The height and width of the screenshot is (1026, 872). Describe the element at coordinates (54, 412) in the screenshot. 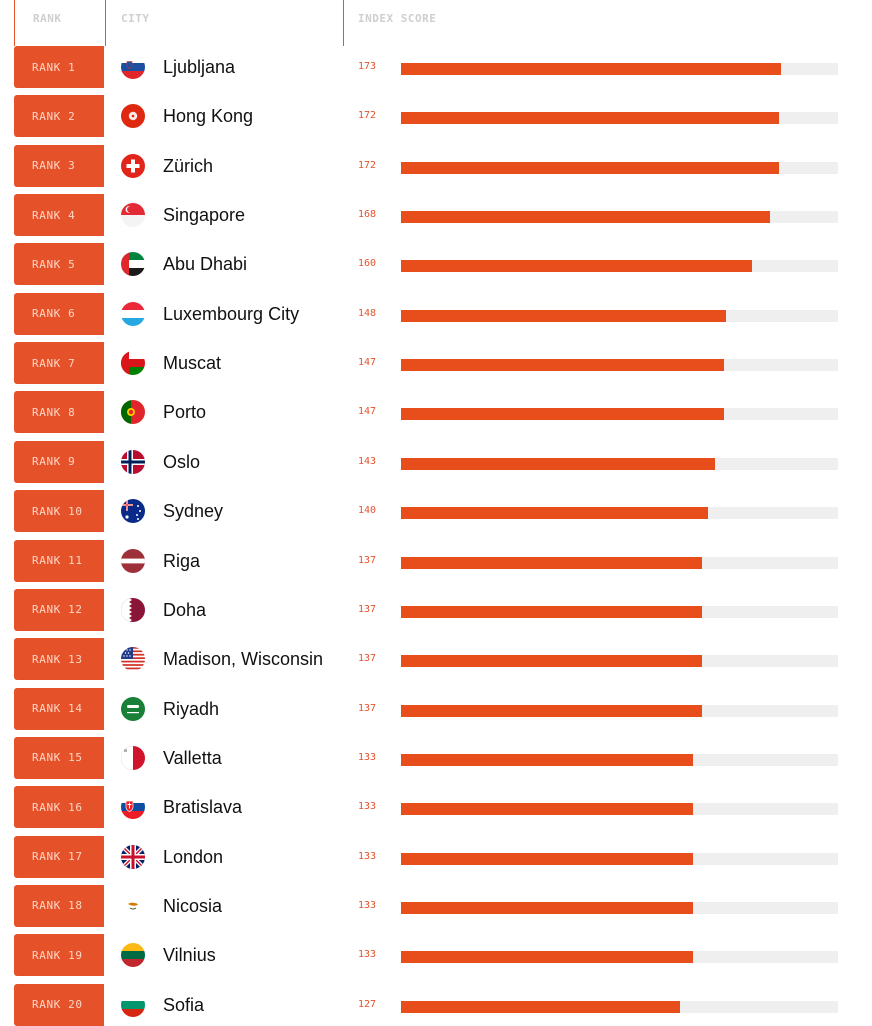

I see `rank-label: RANK 8` at that location.